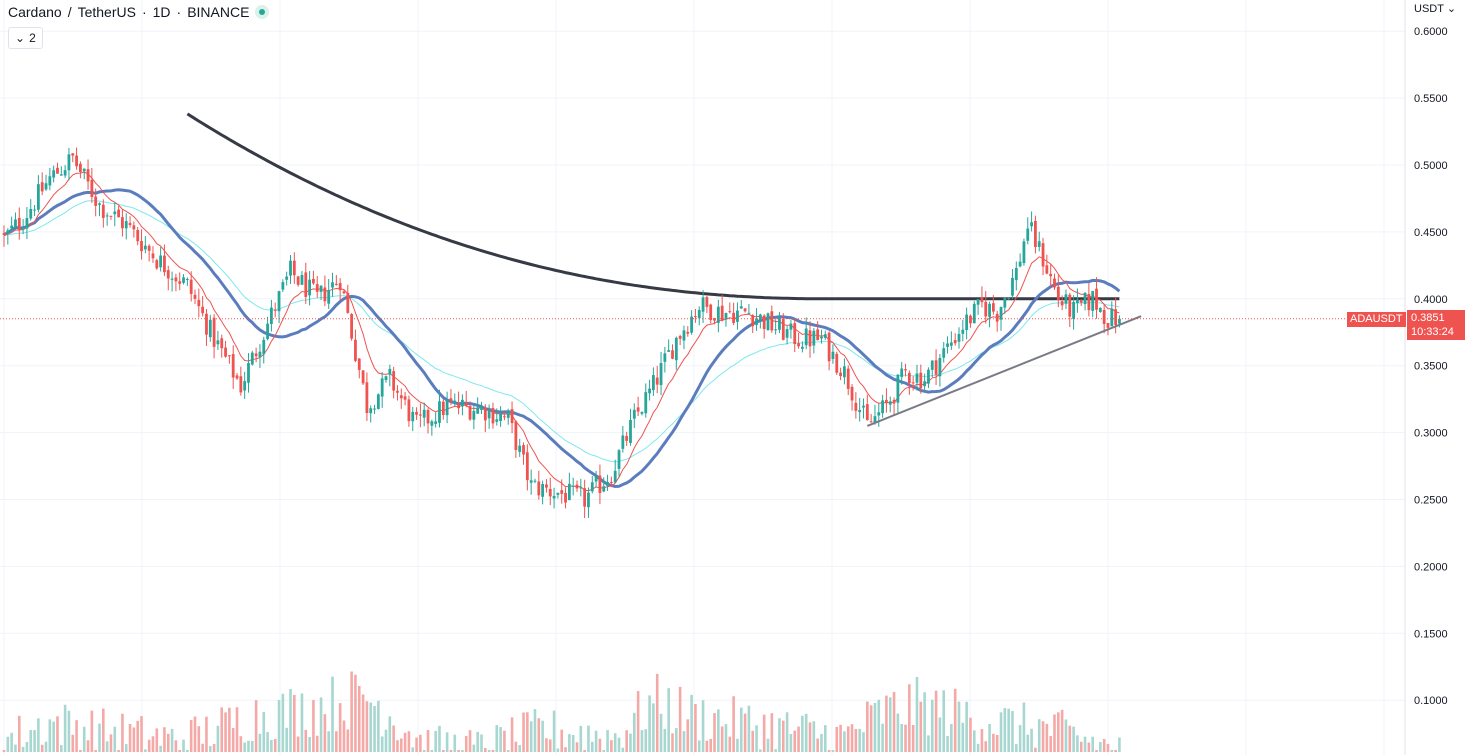 This screenshot has height=755, width=1469. Describe the element at coordinates (35, 12) in the screenshot. I see `symbol-name: Cardano` at that location.